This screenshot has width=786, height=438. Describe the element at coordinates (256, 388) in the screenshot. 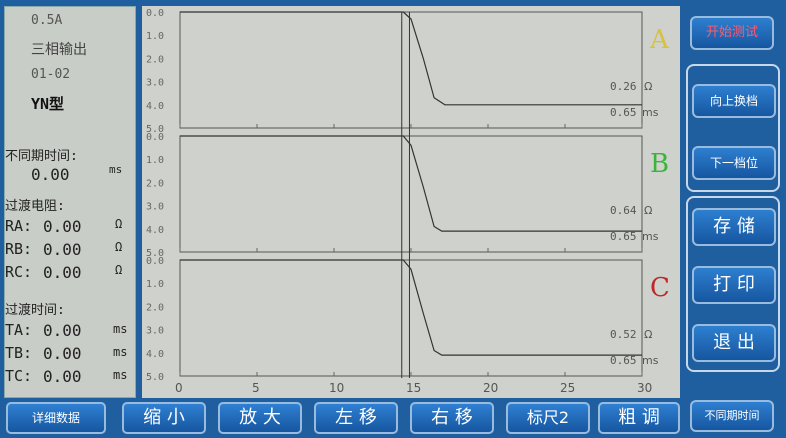

I see `x-tick-label: 5` at that location.